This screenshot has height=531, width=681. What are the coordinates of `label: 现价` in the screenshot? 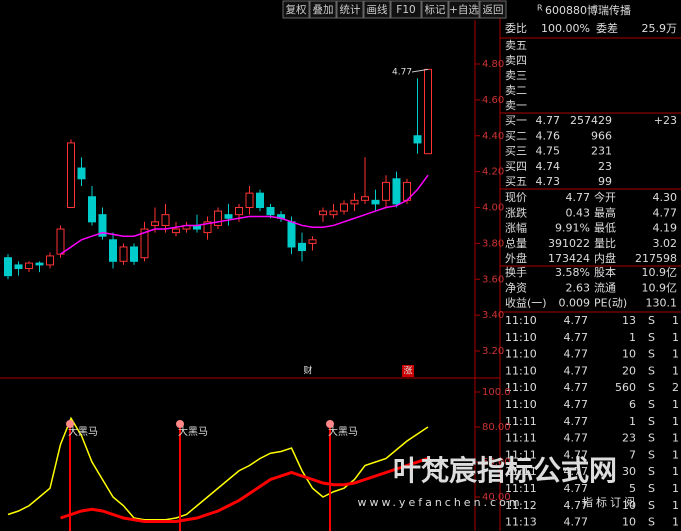 It's located at (516, 197).